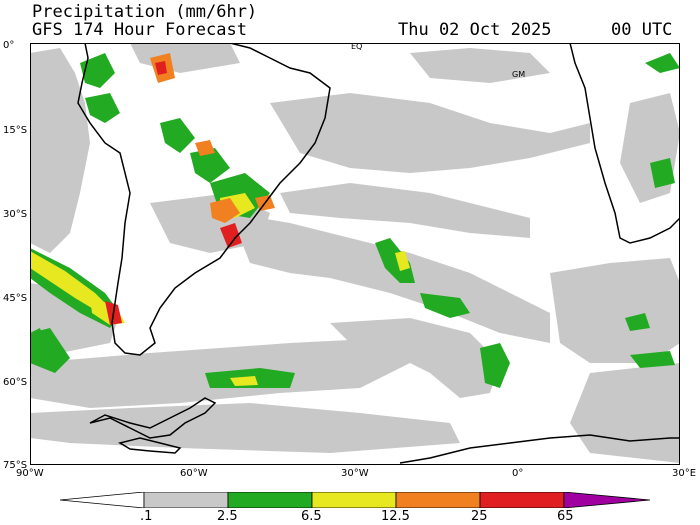 This screenshot has width=700, height=525. Describe the element at coordinates (139, 30) in the screenshot. I see `title-line2: GFS 174 Hour Forecast` at that location.